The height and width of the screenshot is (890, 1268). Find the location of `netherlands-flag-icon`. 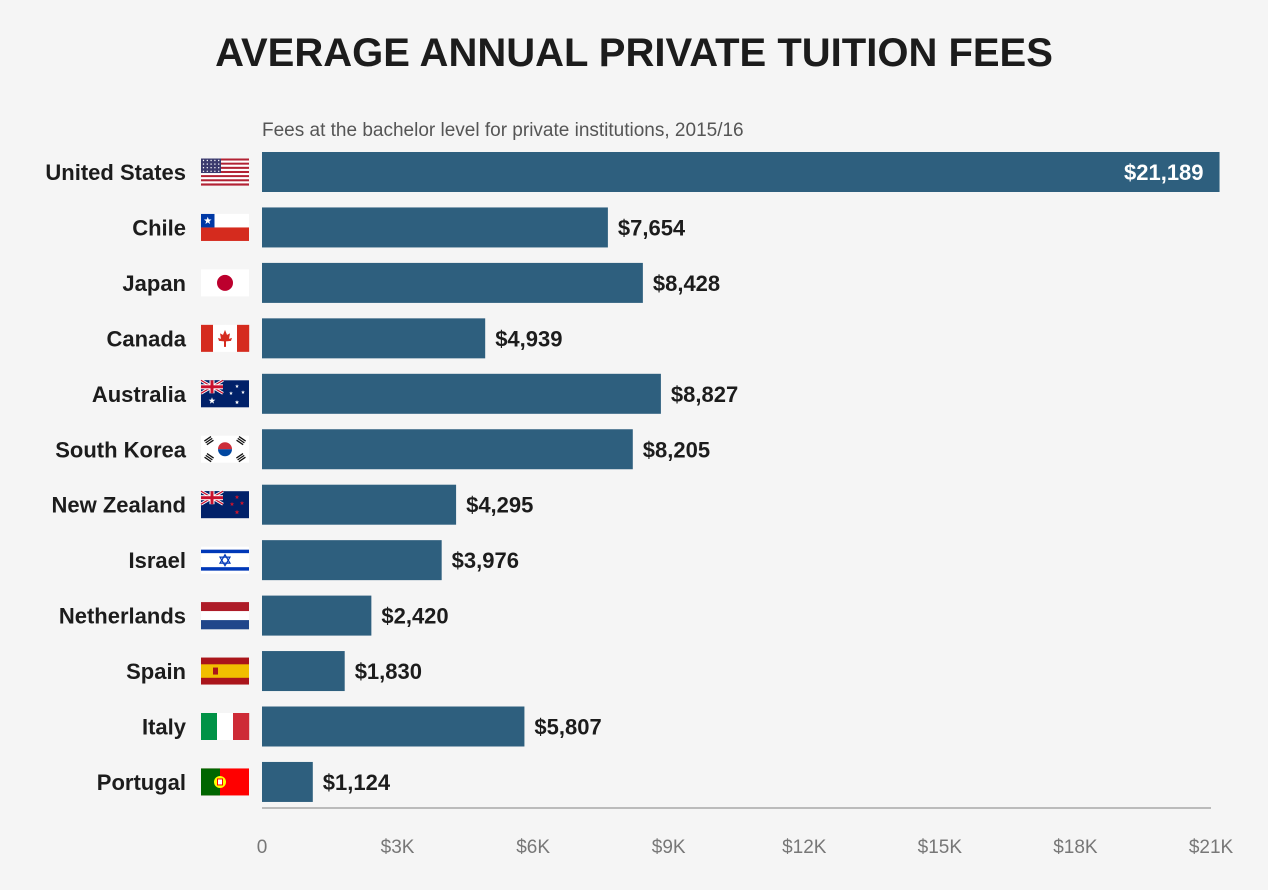

netherlands-flag-icon is located at coordinates (225, 616).